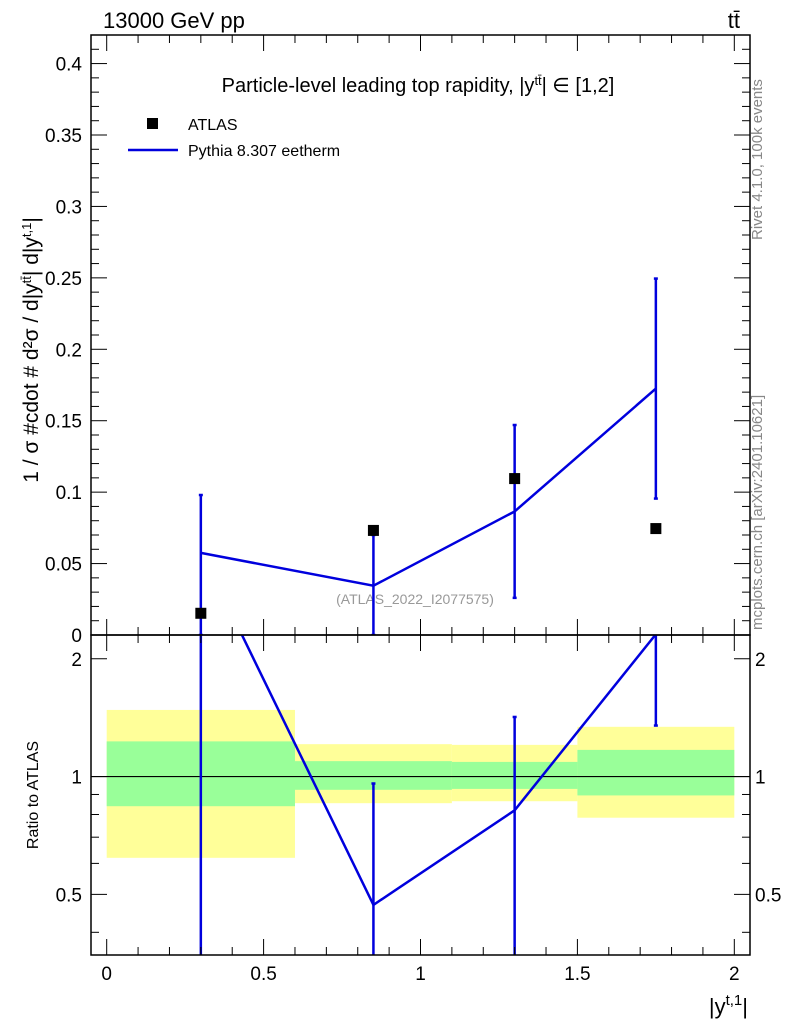 This screenshot has height=1029, width=786. I want to click on legend: ATLAS Pythia 8.307 eetherm, so click(234, 138).